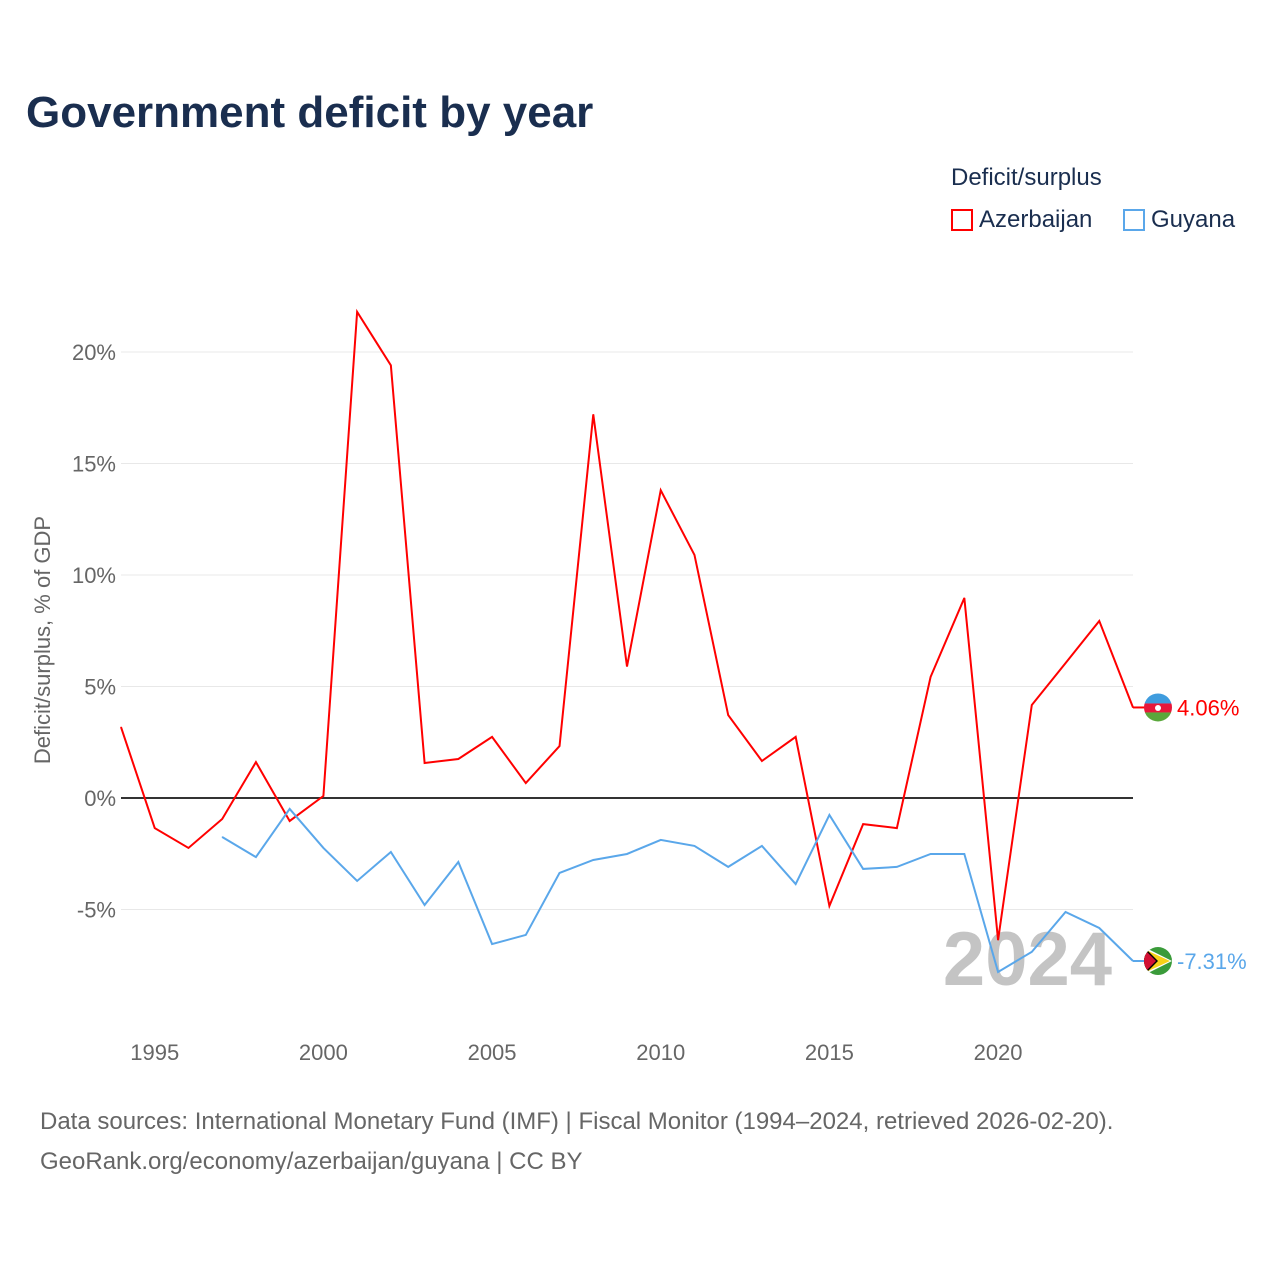 The image size is (1280, 1280). I want to click on x-tick-label: 2010, so click(660, 1052).